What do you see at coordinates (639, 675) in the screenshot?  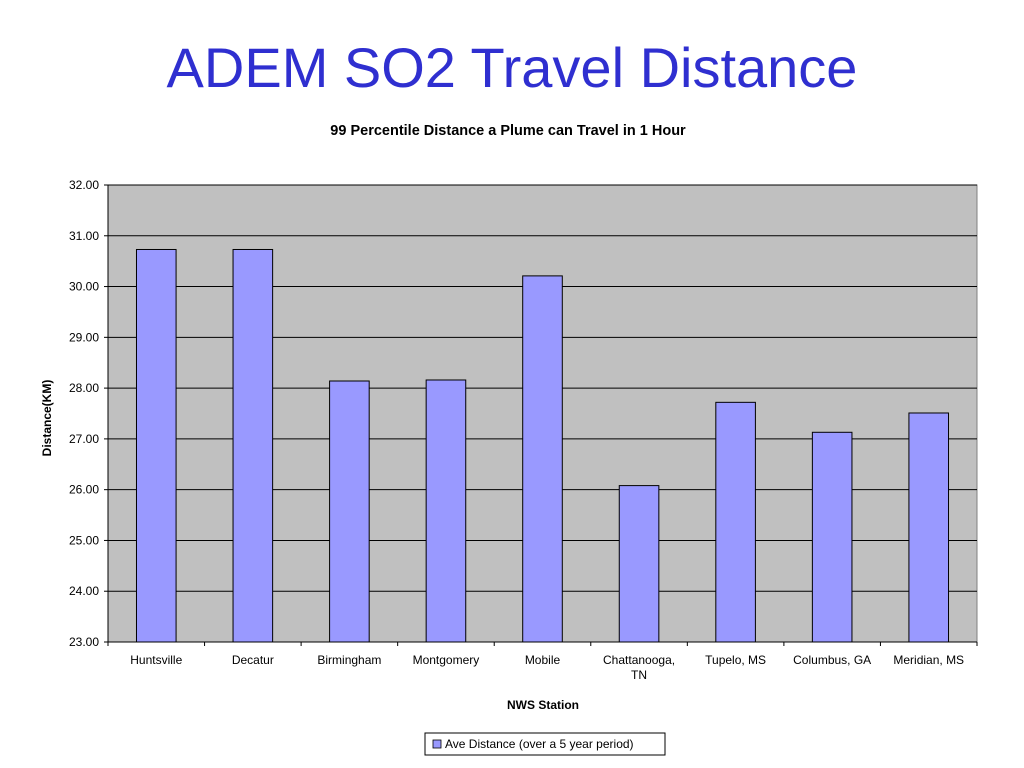 I see `x-tick-label-line: TN` at bounding box center [639, 675].